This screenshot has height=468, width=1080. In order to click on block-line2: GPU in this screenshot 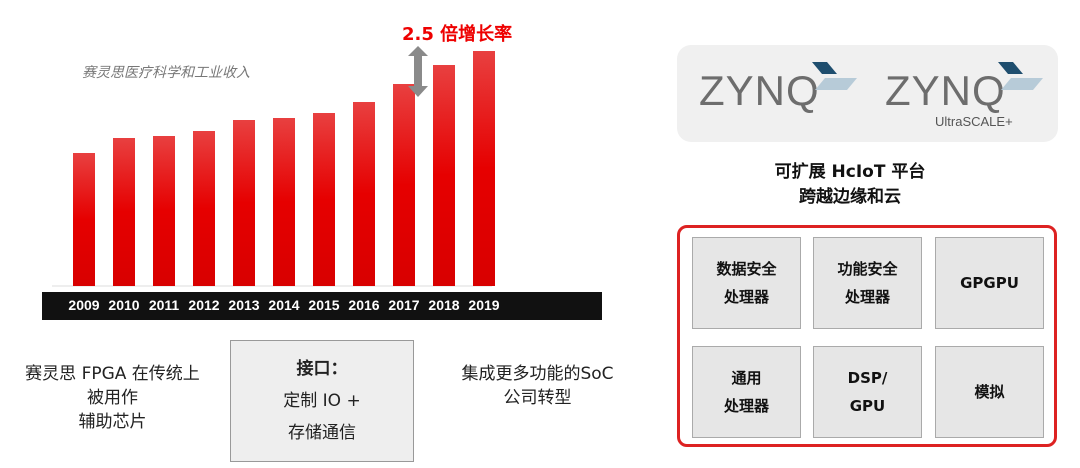, I will do `click(867, 406)`.